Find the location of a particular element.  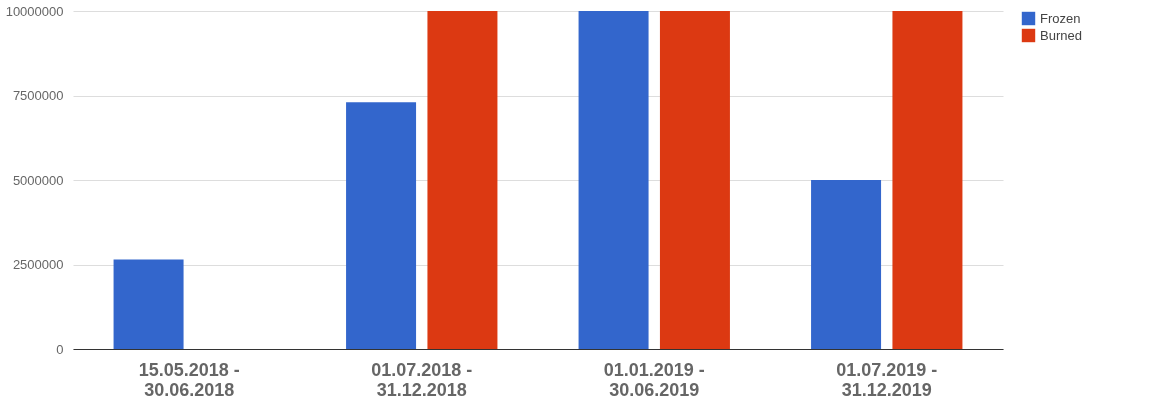

y-tick-label: 0 is located at coordinates (60, 349).